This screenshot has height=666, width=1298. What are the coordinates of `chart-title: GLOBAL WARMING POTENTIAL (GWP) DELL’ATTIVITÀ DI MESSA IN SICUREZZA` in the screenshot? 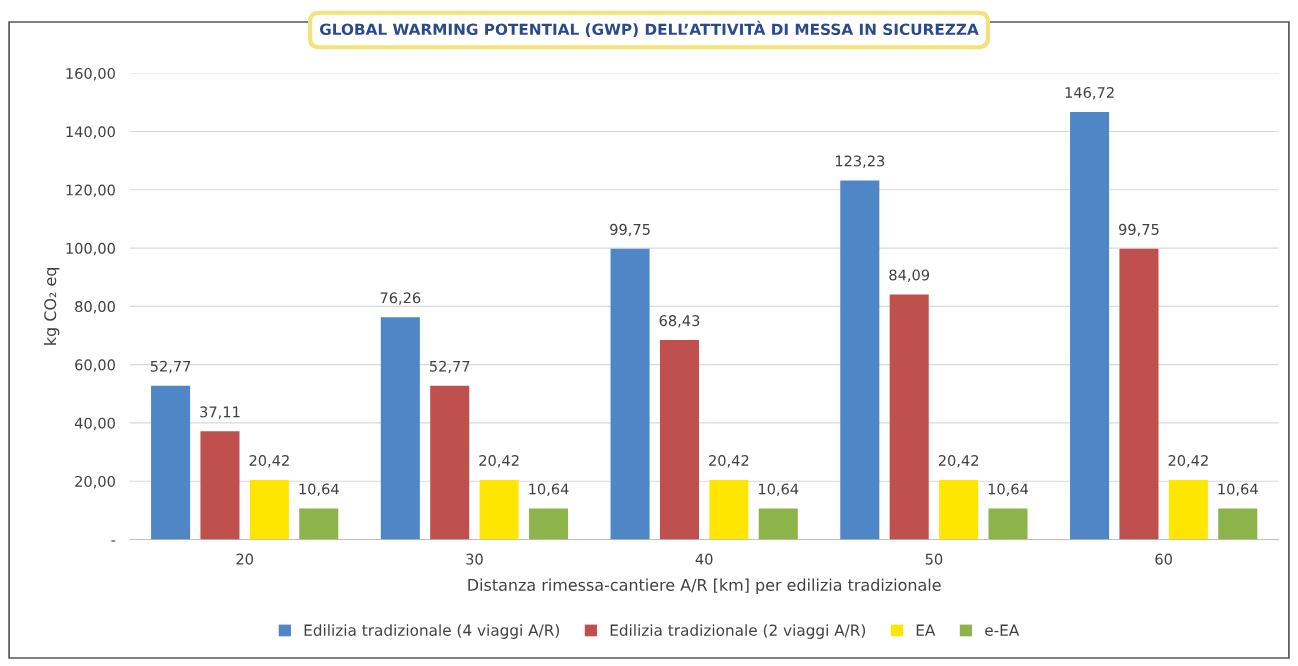 It's located at (649, 28).